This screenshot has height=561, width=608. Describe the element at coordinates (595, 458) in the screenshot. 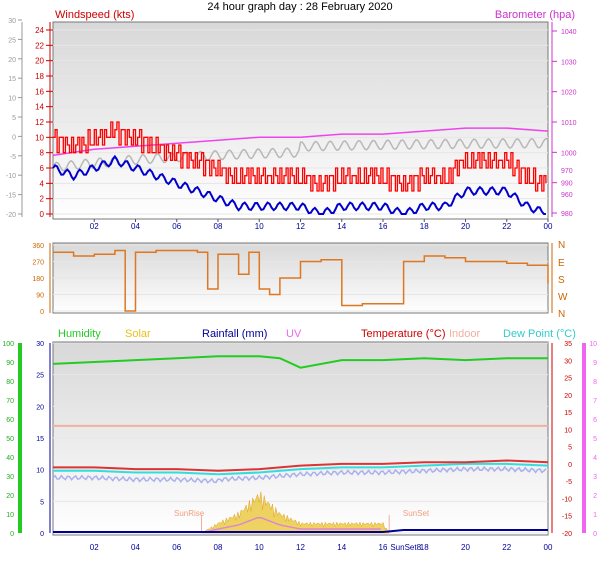

I see `uv-tick-label: 4` at that location.